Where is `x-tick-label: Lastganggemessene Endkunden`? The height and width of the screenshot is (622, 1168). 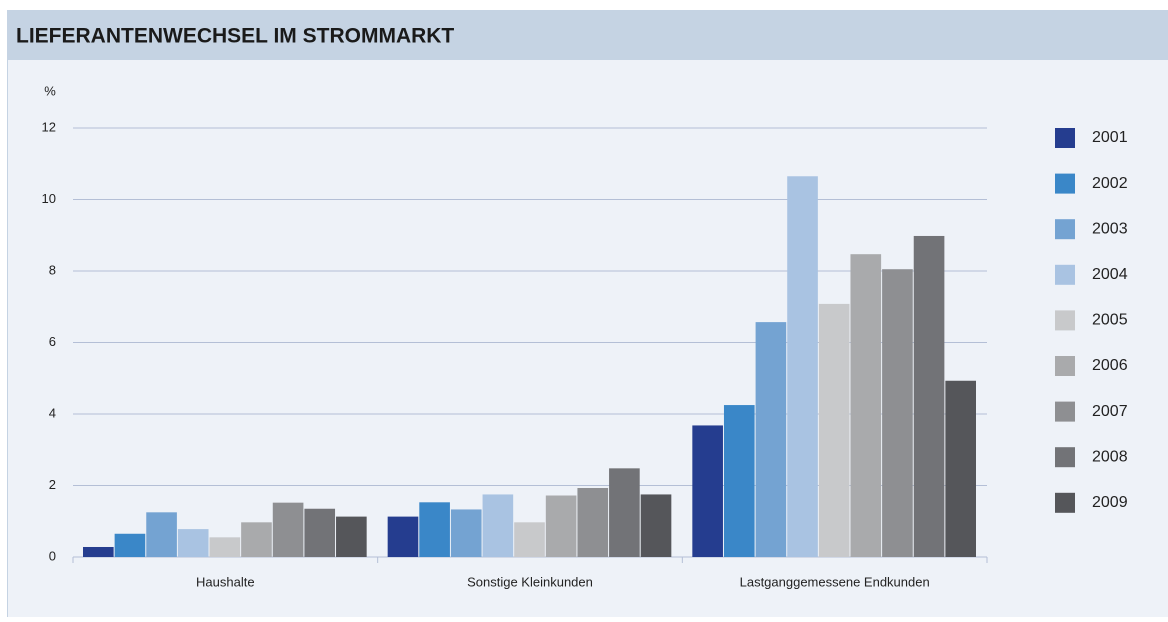 x-tick-label: Lastganggemessene Endkunden is located at coordinates (835, 581).